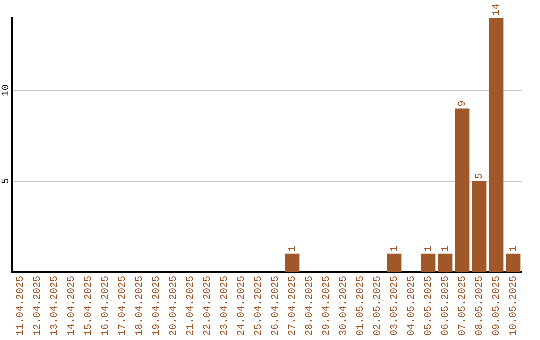 The height and width of the screenshot is (340, 540). What do you see at coordinates (430, 306) in the screenshot?
I see `x-tick-label: 05.05.2025` at bounding box center [430, 306].